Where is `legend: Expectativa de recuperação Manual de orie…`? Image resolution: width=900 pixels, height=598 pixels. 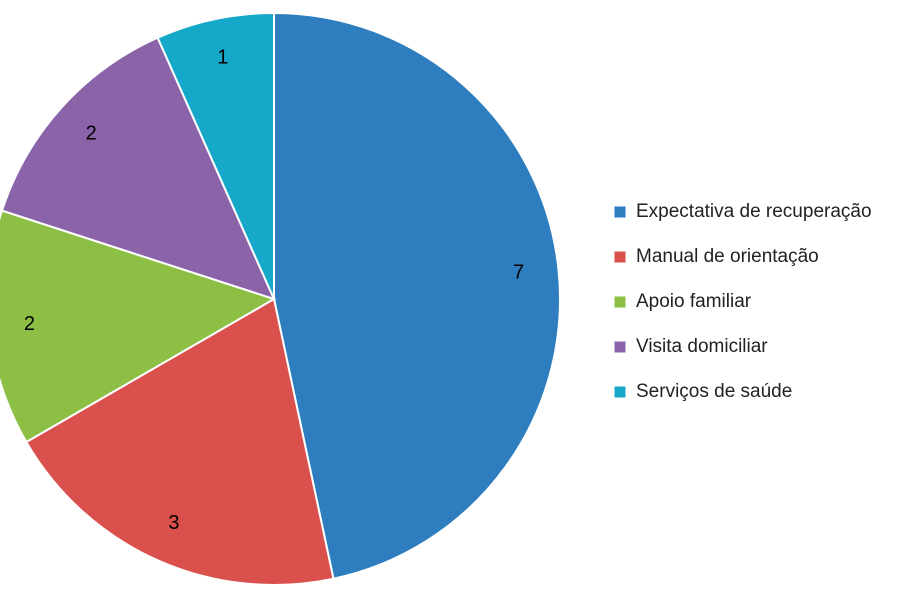 legend: Expectativa de recuperação Manual de orie… is located at coordinates (743, 301).